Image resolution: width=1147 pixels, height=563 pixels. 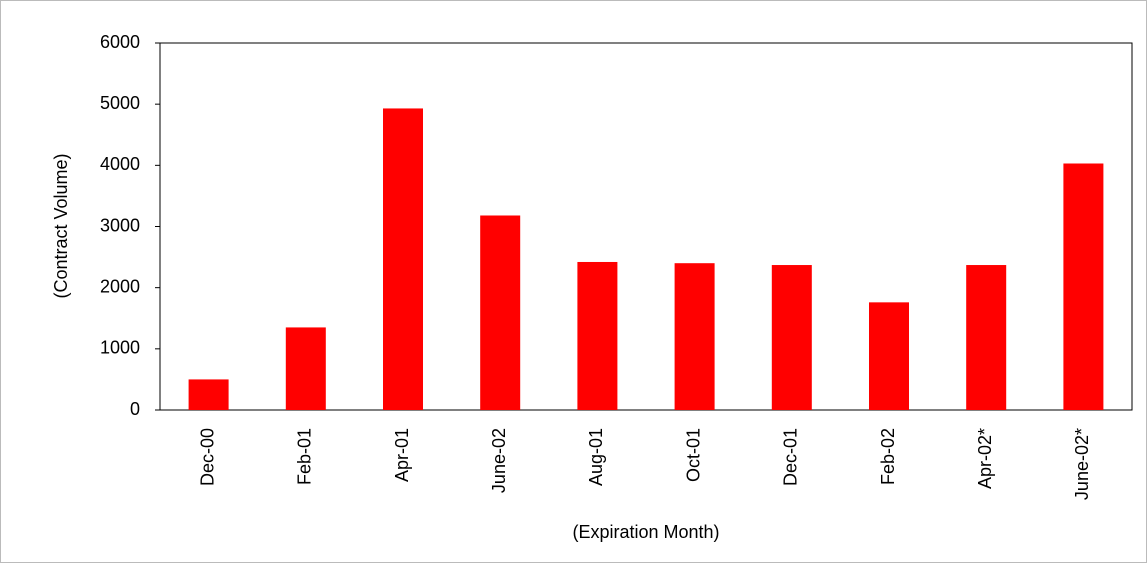 I want to click on x-tick-label: Apr-01, so click(x=402, y=455).